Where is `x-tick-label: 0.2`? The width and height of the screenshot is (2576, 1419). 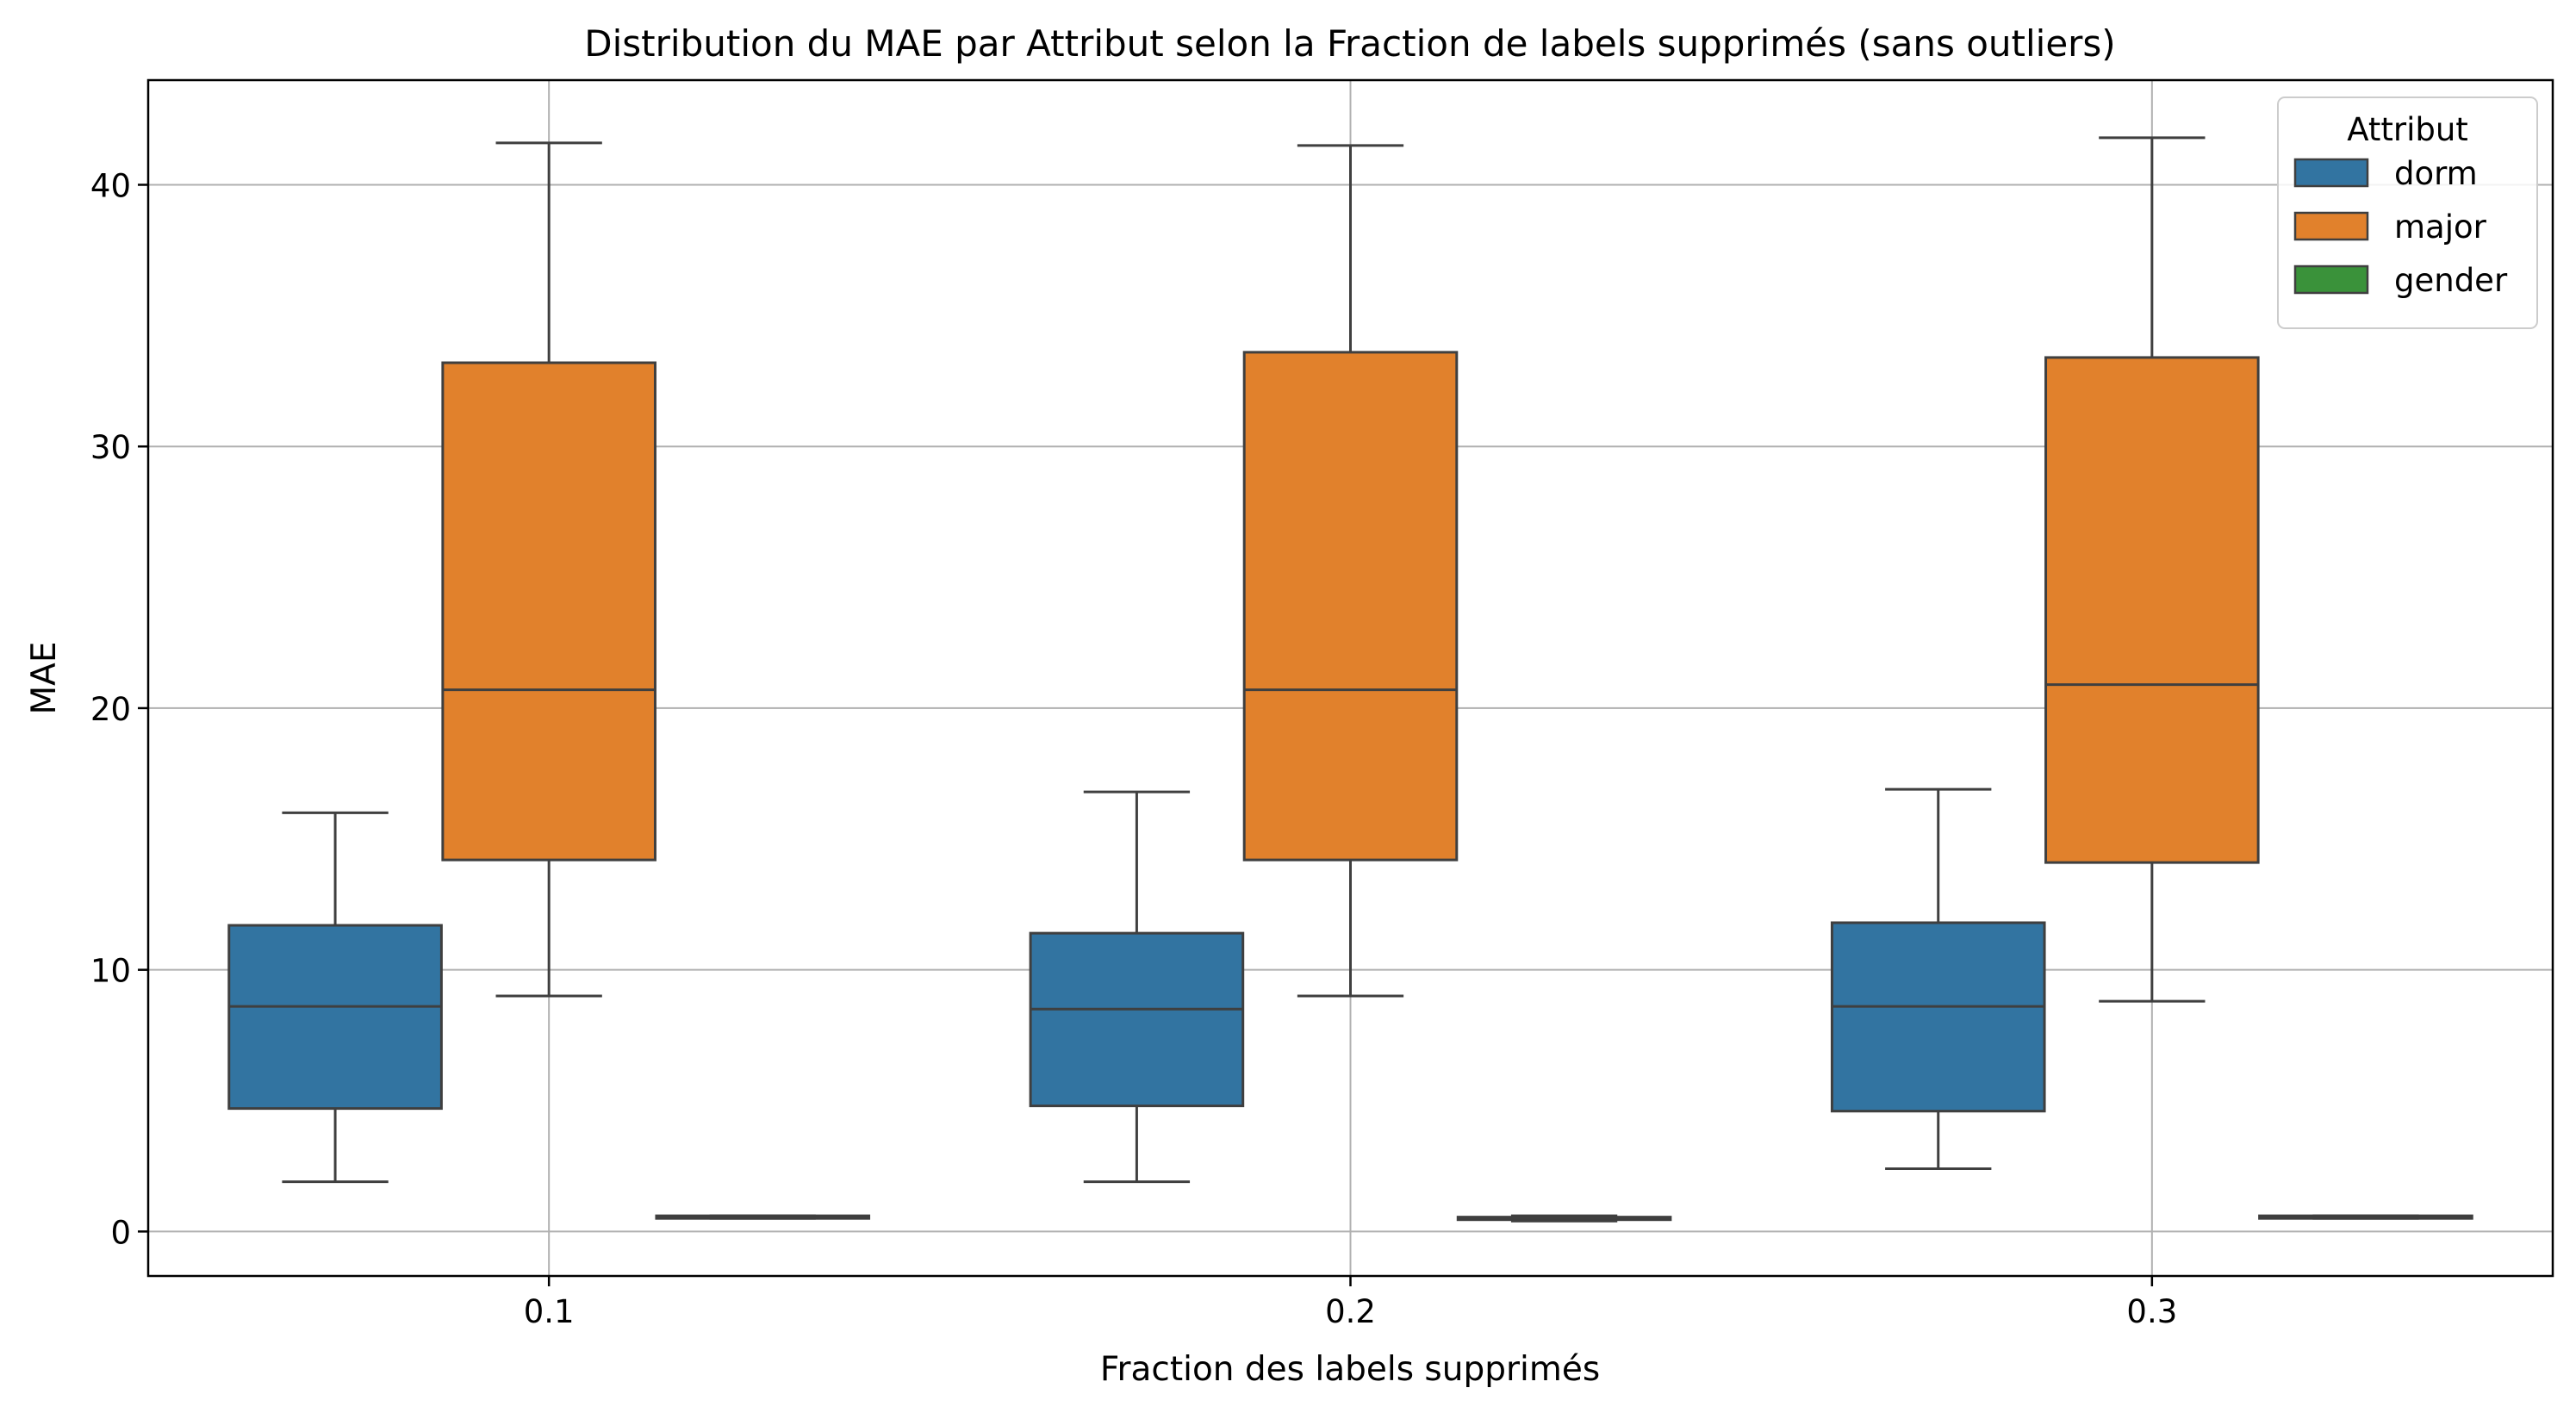 x-tick-label: 0.2 is located at coordinates (1350, 1311).